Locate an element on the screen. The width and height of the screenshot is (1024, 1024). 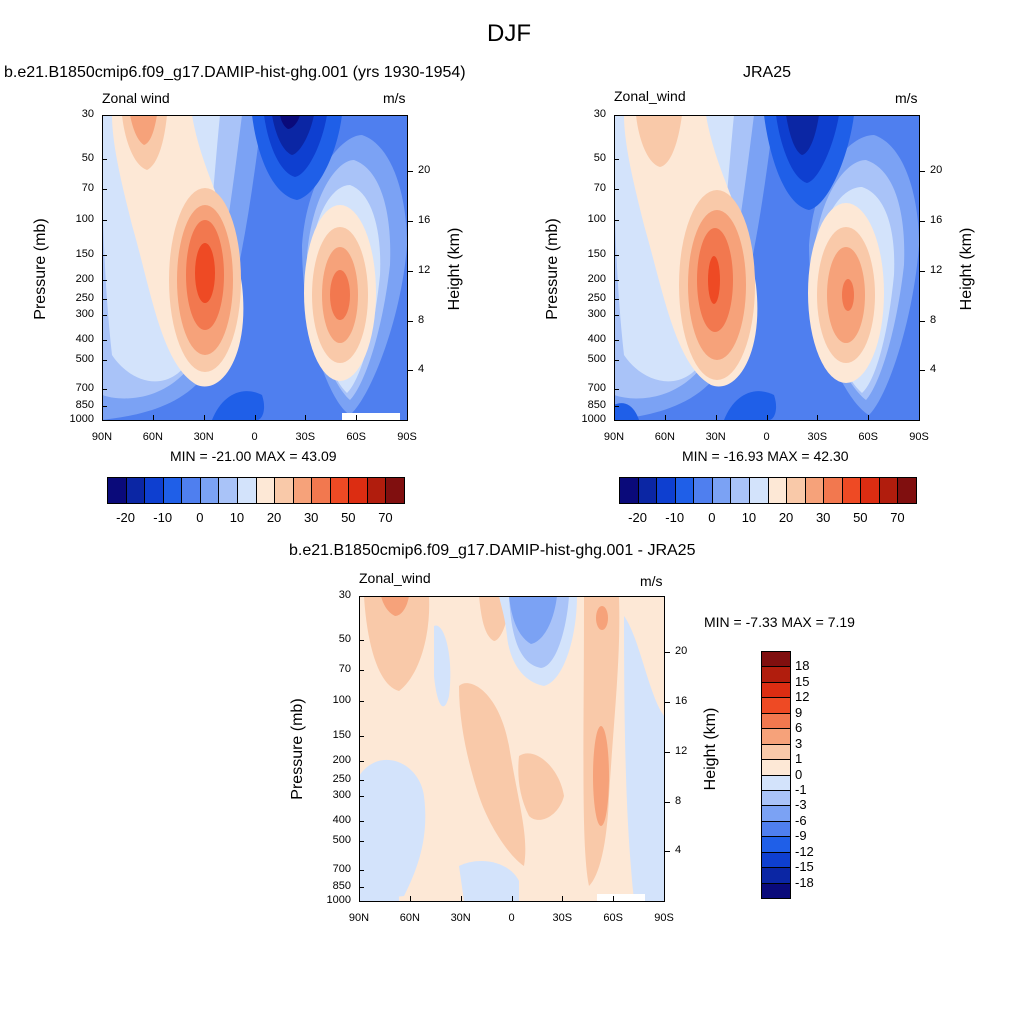
height-tick-label: 12 is located at coordinates (681, 750).